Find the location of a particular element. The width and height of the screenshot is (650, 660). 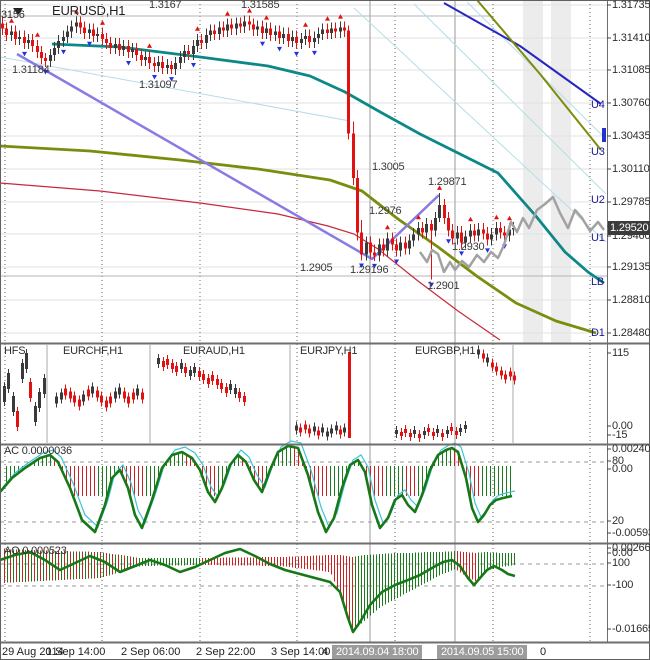

ao-axis-label: 100 is located at coordinates (621, 563).